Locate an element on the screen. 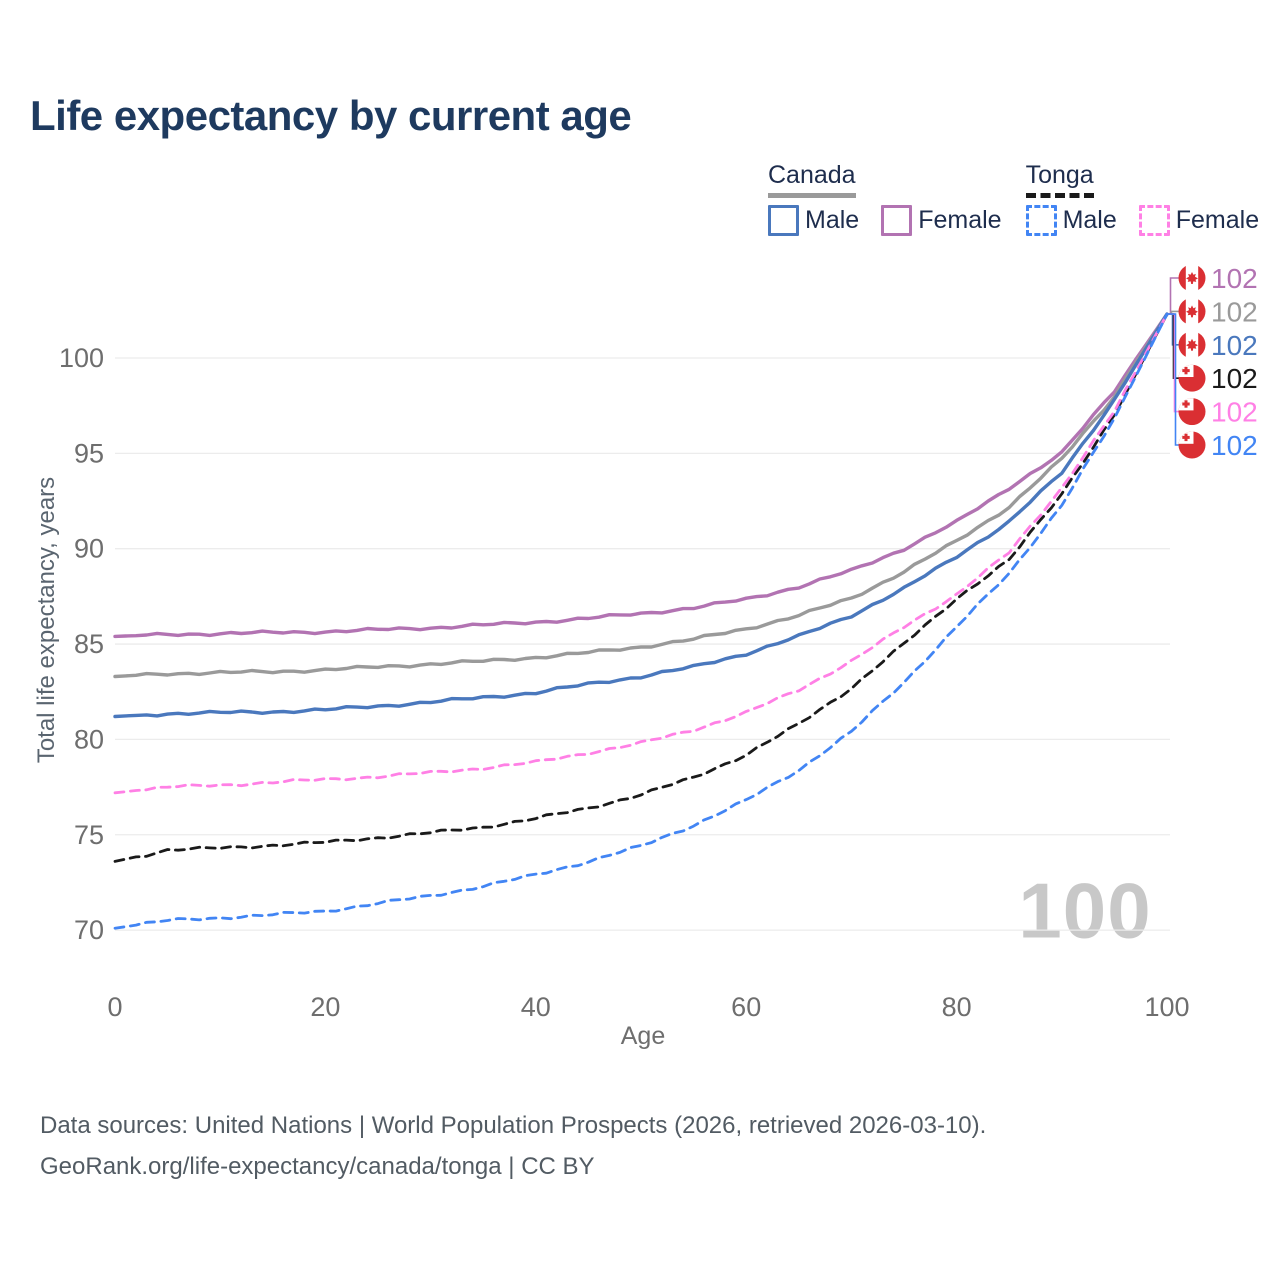 The height and width of the screenshot is (1280, 1280). end-value-label-canada-male: 102 is located at coordinates (1234, 345).